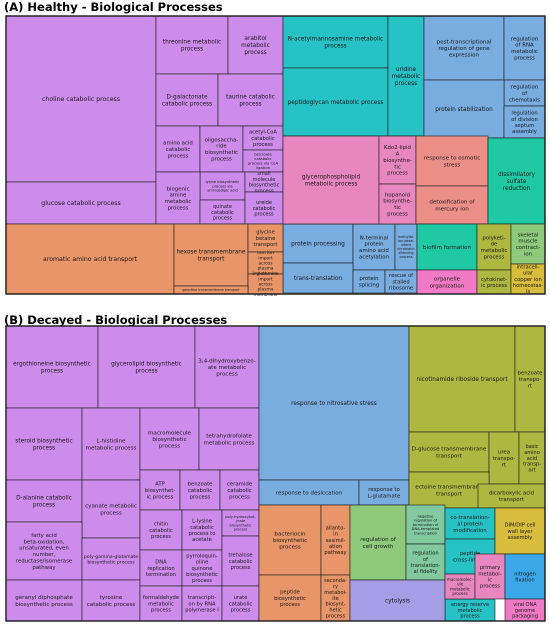 The width and height of the screenshot is (550, 627). What do you see at coordinates (161, 530) in the screenshot?
I see `treemap-cell-chitin-catabolic-process` at bounding box center [161, 530].